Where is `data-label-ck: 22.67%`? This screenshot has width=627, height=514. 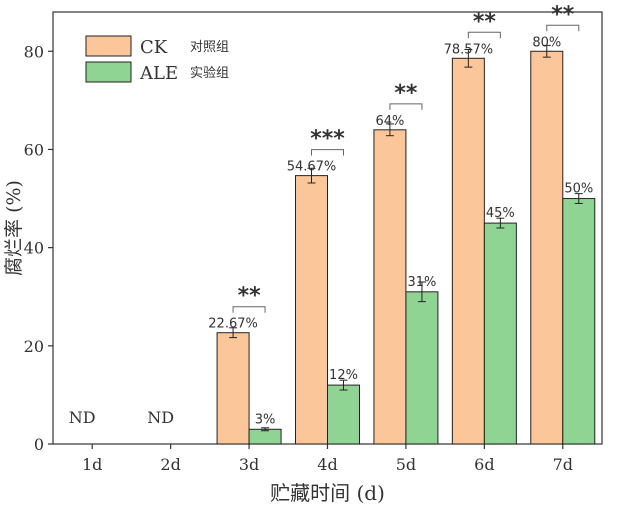 data-label-ck: 22.67% is located at coordinates (233, 324).